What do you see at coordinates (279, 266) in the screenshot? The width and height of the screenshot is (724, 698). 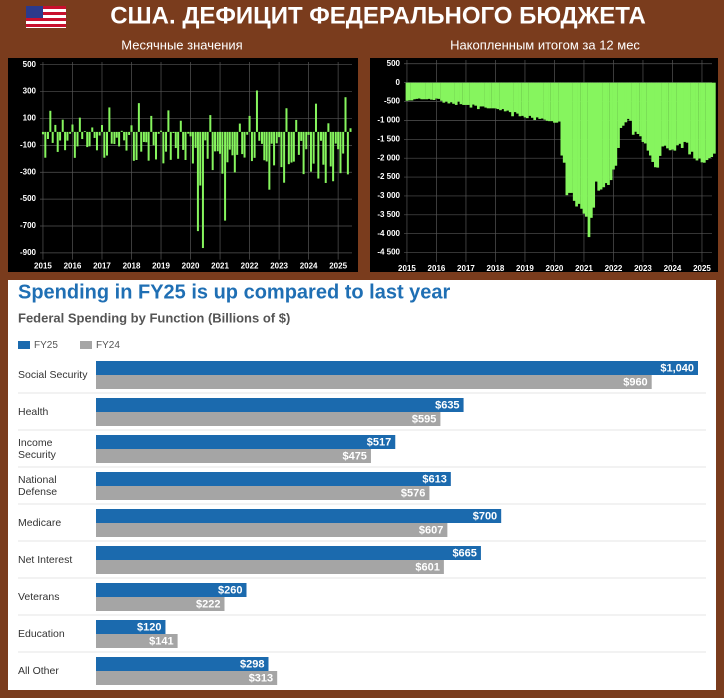 I see `x-tick-label: 2023` at bounding box center [279, 266].